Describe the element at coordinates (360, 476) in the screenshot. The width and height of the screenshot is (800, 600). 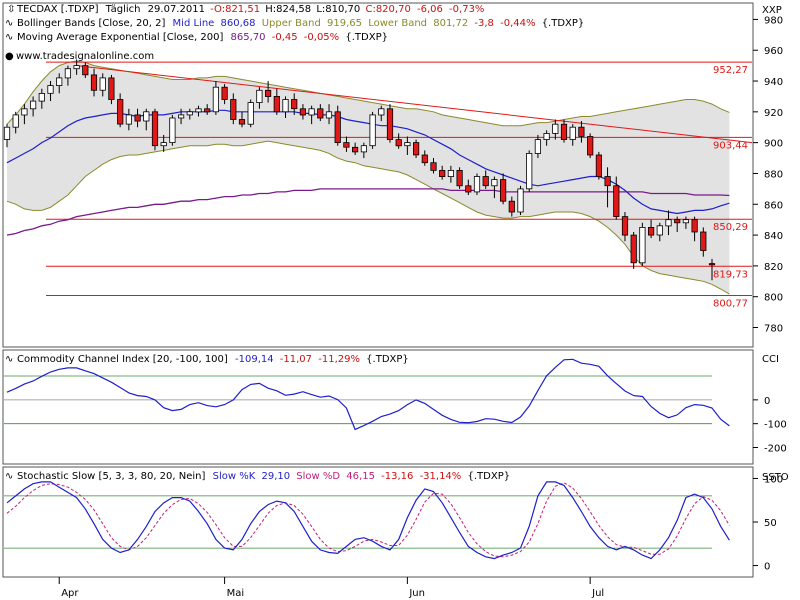
I see `stoch-d-value: 46,15` at that location.